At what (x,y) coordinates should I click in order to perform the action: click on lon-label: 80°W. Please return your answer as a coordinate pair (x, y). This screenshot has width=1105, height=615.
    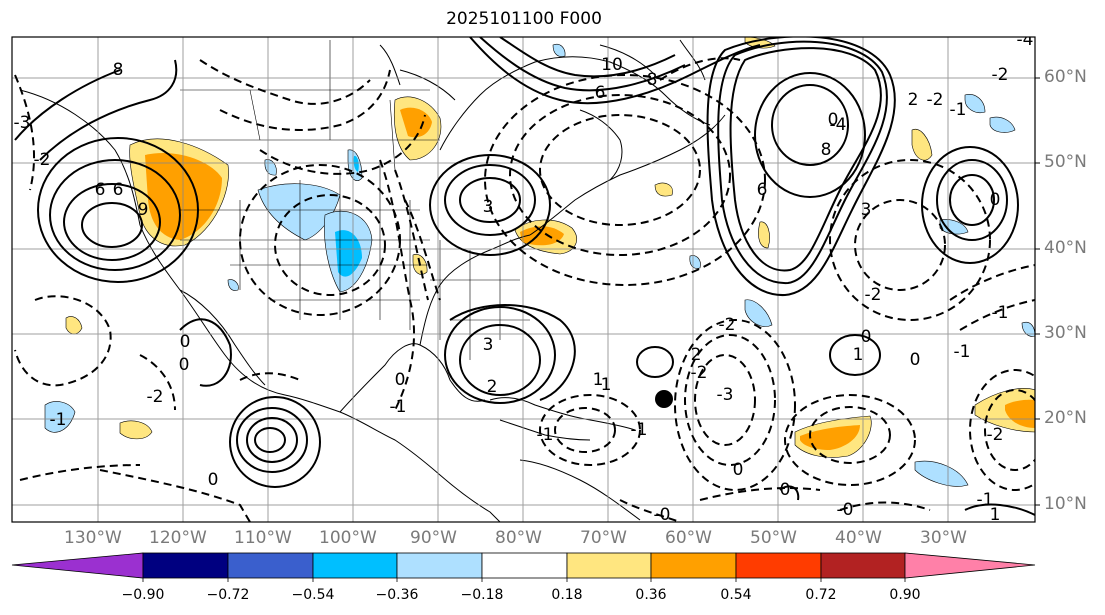
    Looking at the image, I should click on (518, 538).